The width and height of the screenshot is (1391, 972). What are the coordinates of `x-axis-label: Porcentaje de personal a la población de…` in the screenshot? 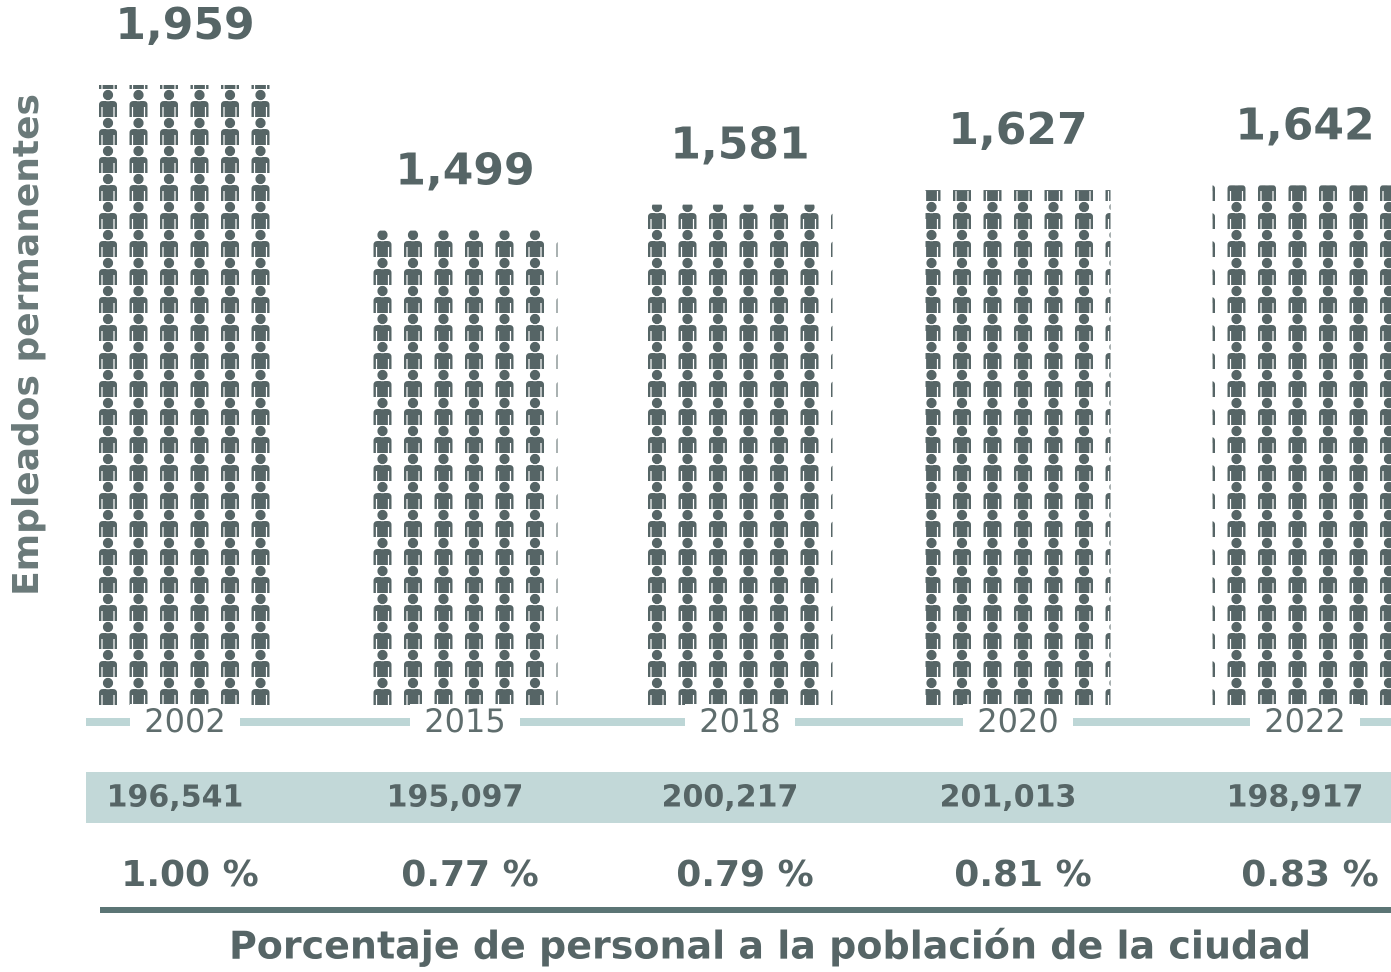 It's located at (770, 946).